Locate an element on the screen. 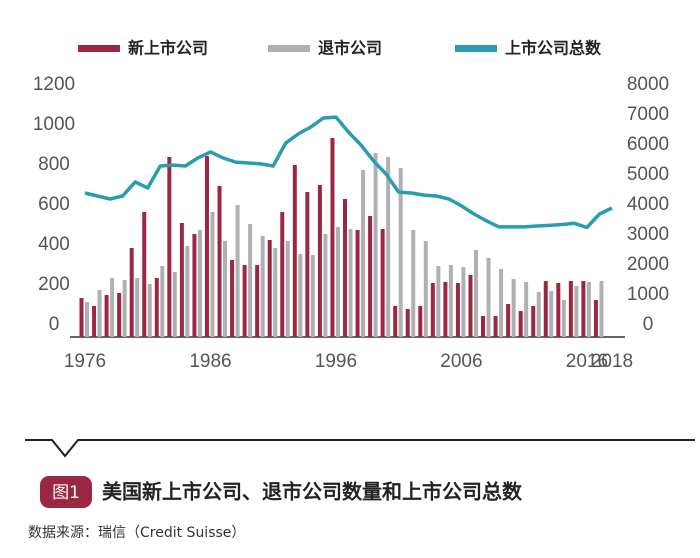 The image size is (700, 558). divider is located at coordinates (360, 448).